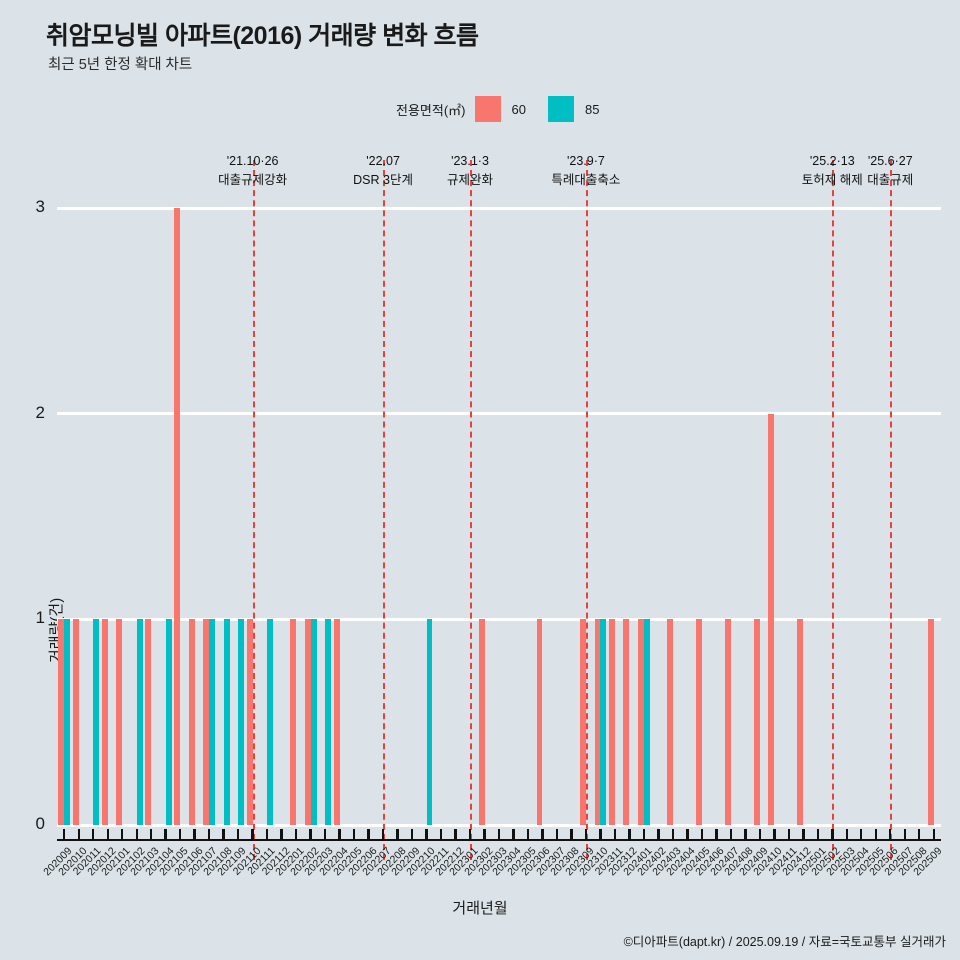  What do you see at coordinates (470, 179) in the screenshot?
I see `event-label: 규제완화` at bounding box center [470, 179].